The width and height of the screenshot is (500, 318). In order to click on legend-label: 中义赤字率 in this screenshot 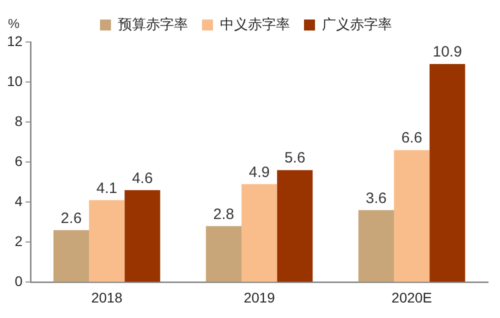, I will do `click(255, 24)`.